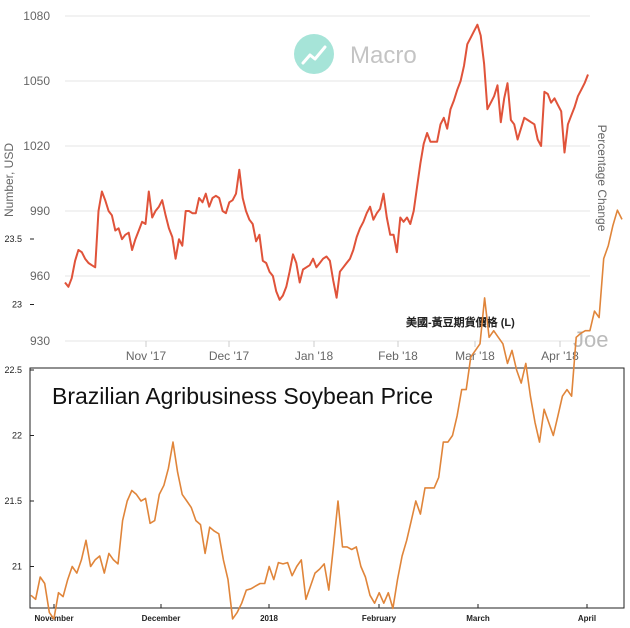 The image size is (630, 628). I want to click on chart1-y-tick-label: 1080, so click(36, 16).